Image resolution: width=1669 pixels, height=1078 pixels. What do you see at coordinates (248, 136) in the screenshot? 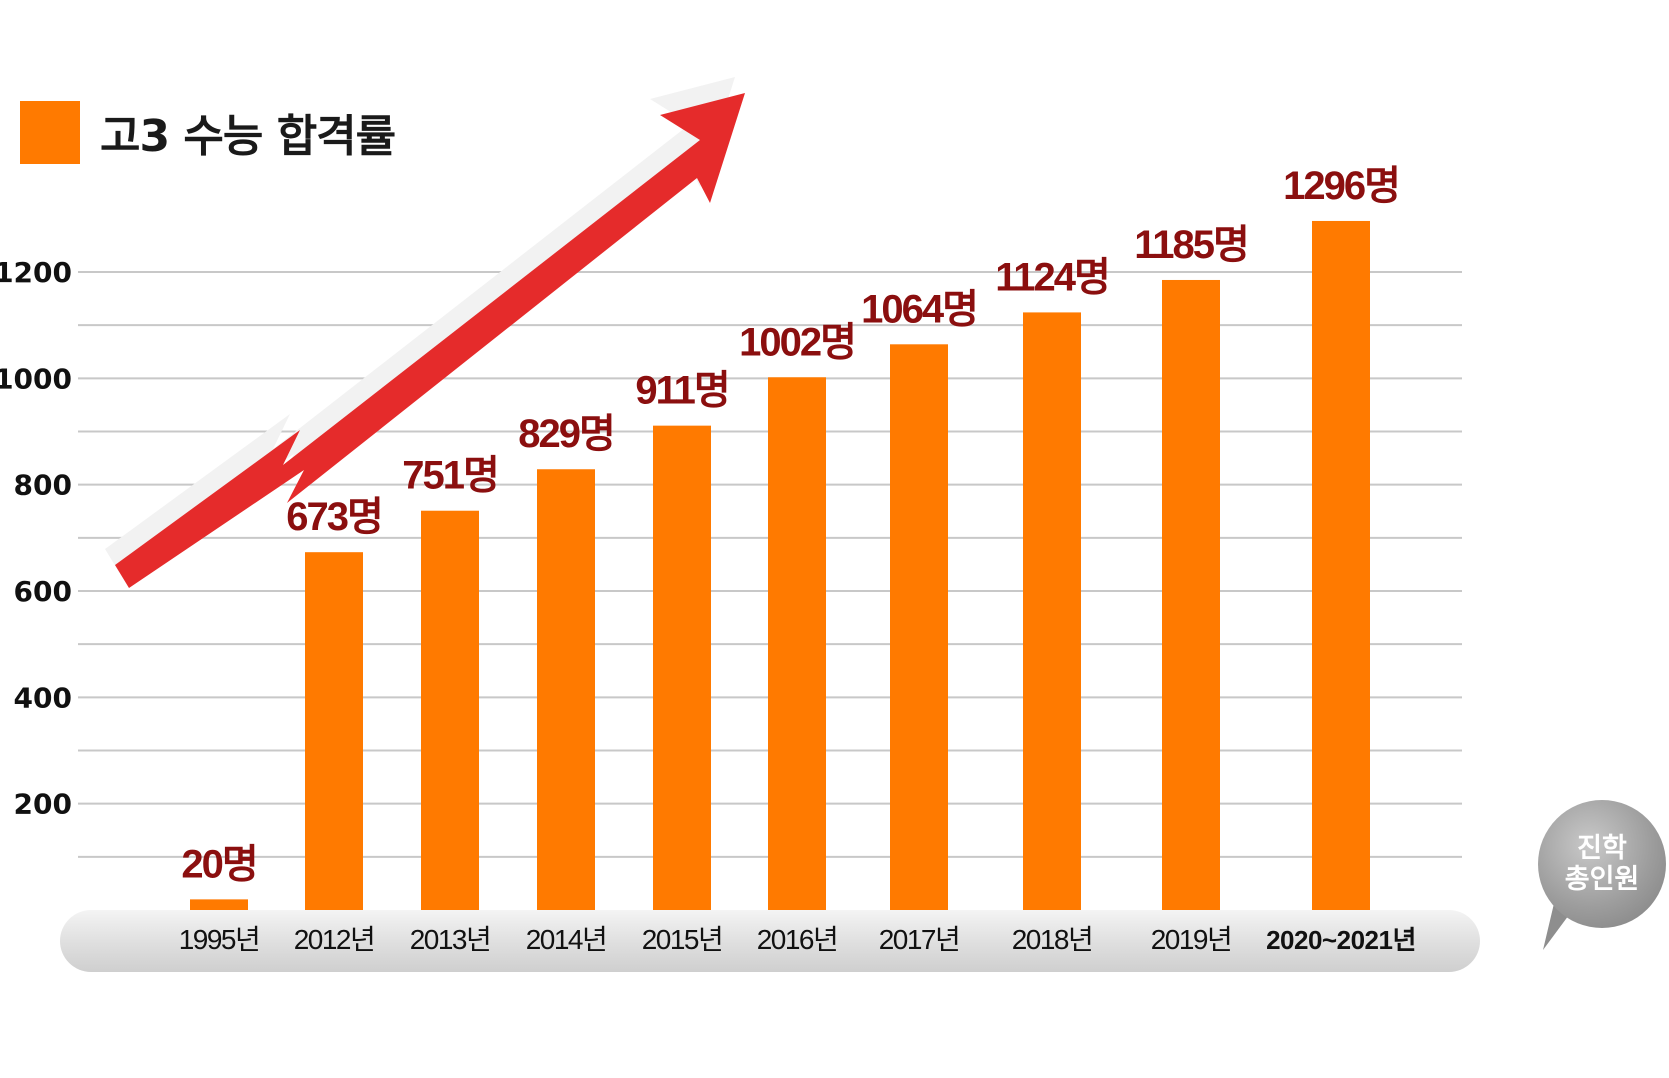
I see `legend-label: 고3 수능 합격률` at bounding box center [248, 136].